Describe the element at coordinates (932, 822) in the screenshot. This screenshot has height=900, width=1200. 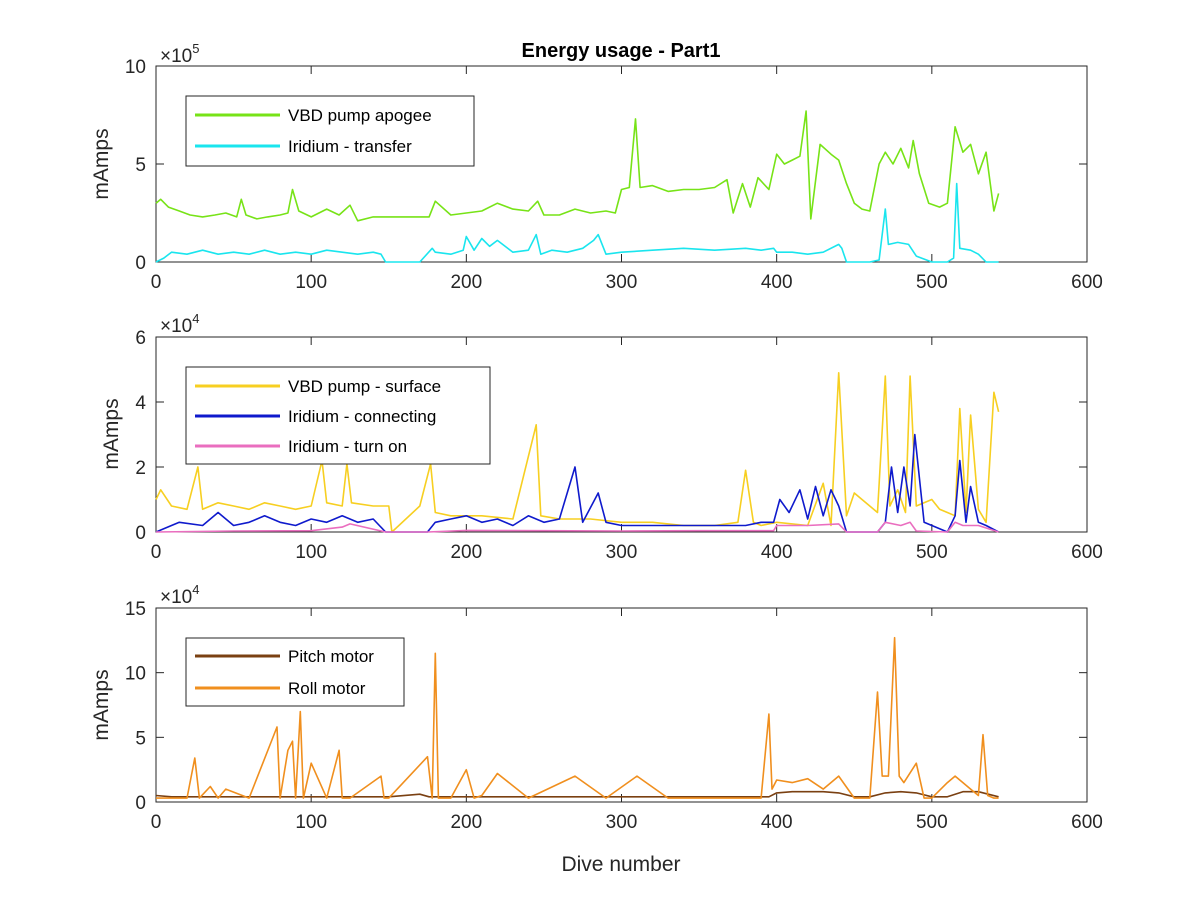
I see `x-tick-label-3-5: 500` at that location.